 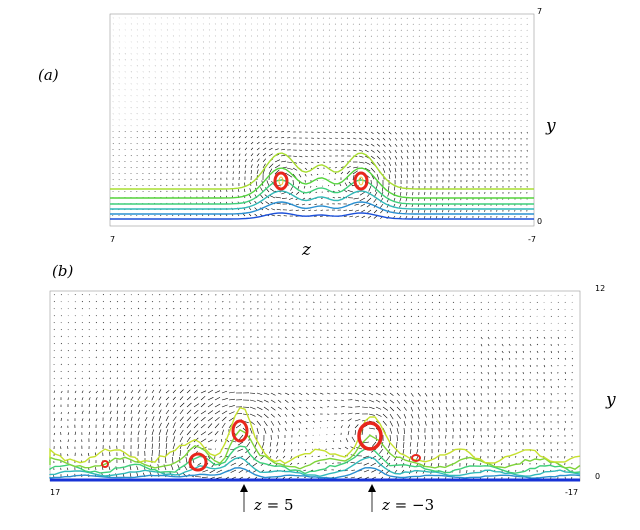 What do you see at coordinates (423, 505) in the screenshot?
I see `annotation-z-3-value: −3` at bounding box center [423, 505].